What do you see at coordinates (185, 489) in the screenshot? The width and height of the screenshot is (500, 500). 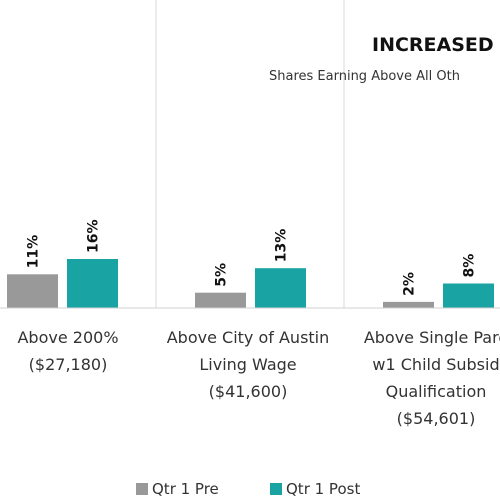 I see `legend-label: Qtr 1 Pre` at bounding box center [185, 489].